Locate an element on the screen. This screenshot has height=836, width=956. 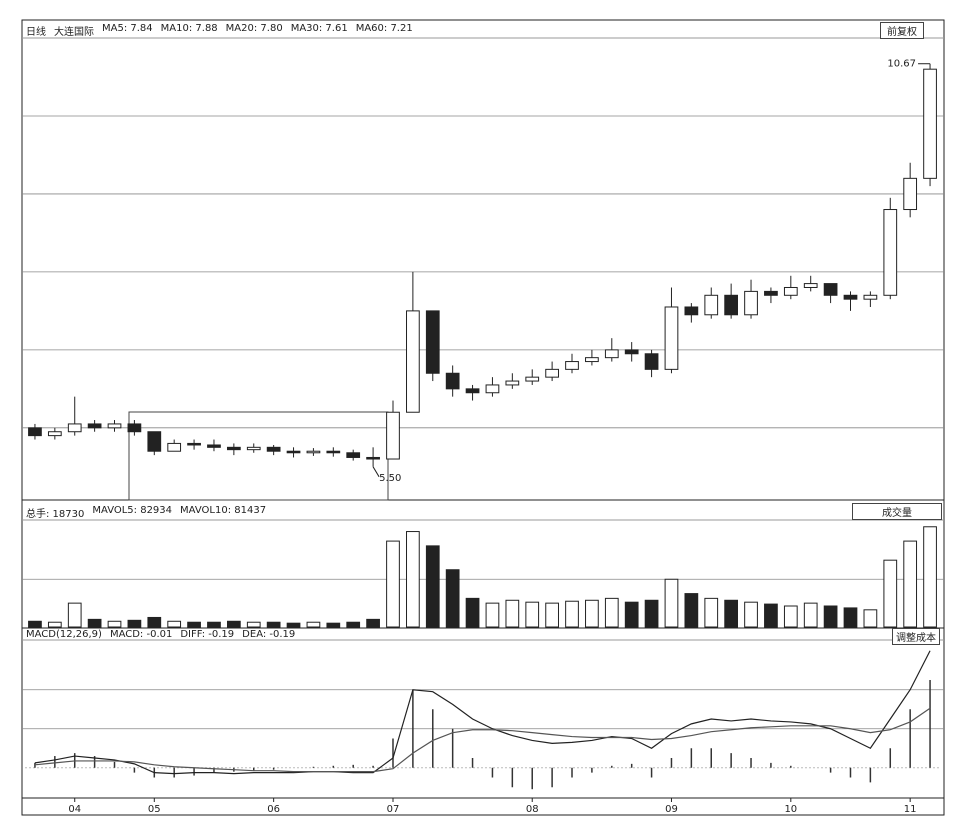
macd-stat: DEA: -0.19 is located at coordinates (269, 634).